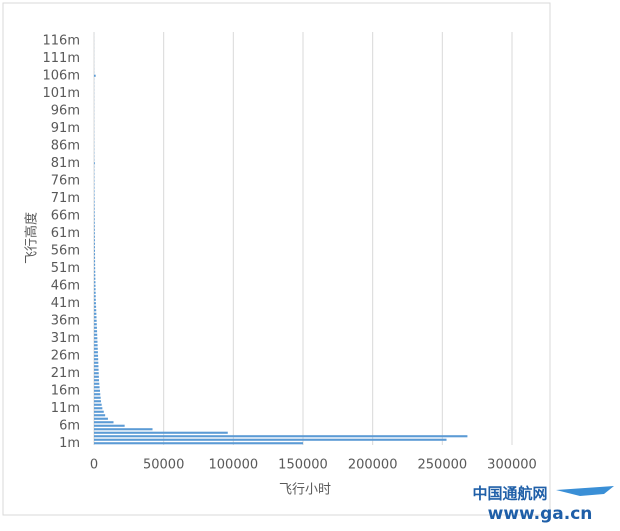 The image size is (620, 531). Describe the element at coordinates (65, 215) in the screenshot. I see `y-tick-label: 66m` at that location.